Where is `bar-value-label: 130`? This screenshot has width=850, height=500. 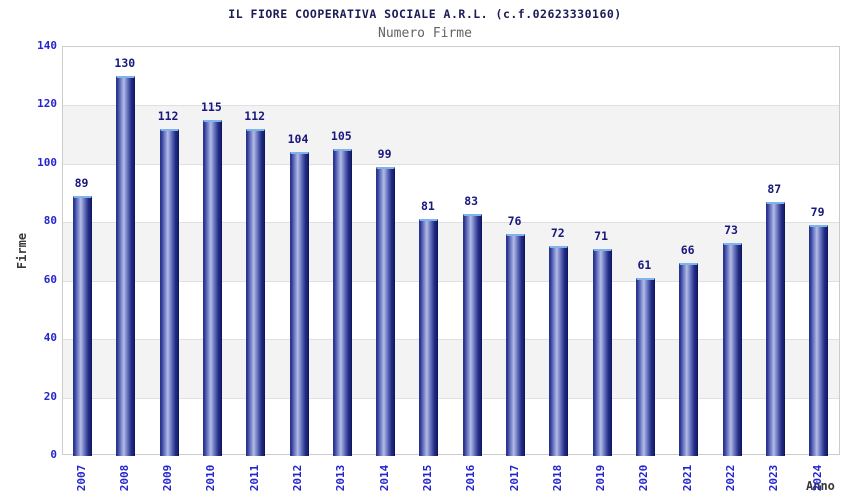 bar-value-label: 130 is located at coordinates (125, 63).